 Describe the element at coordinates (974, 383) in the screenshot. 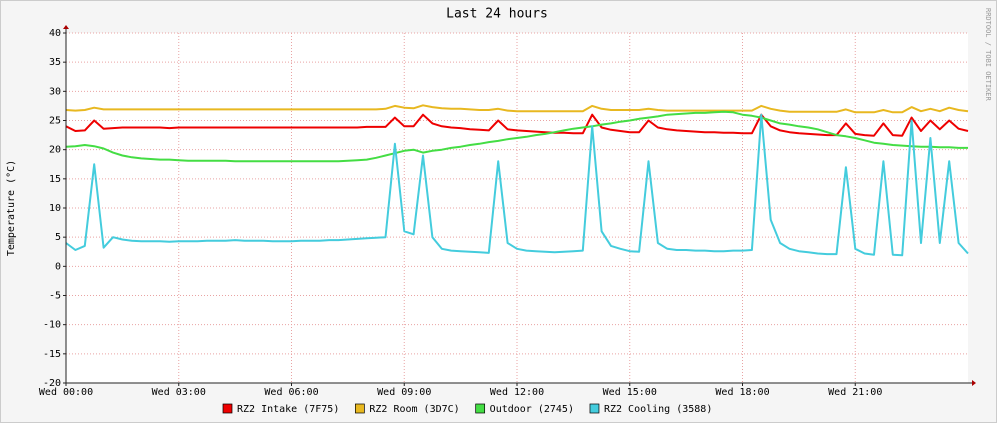

I see `x-arrow` at that location.